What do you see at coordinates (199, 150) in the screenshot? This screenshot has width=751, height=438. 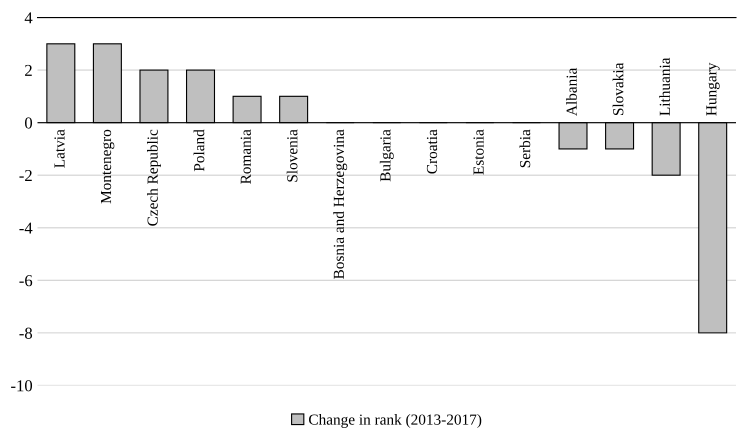 I see `x-tick-label: Poland` at bounding box center [199, 150].